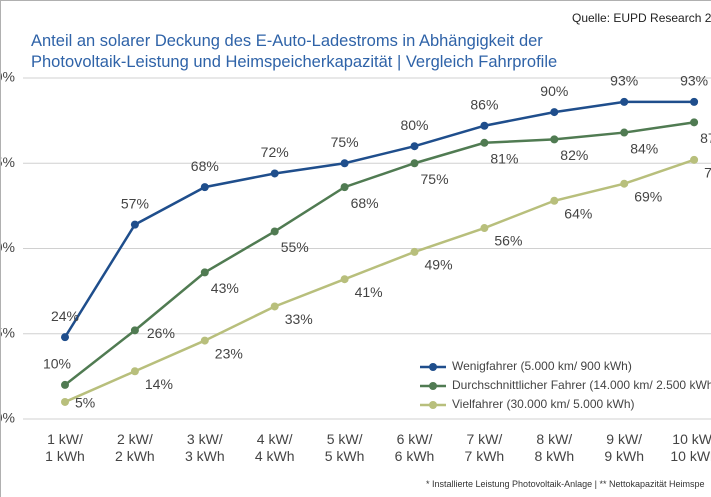 Image resolution: width=711 pixels, height=497 pixels. I want to click on x-tick-label: 2 kW/ 2 kWh, so click(135, 447).